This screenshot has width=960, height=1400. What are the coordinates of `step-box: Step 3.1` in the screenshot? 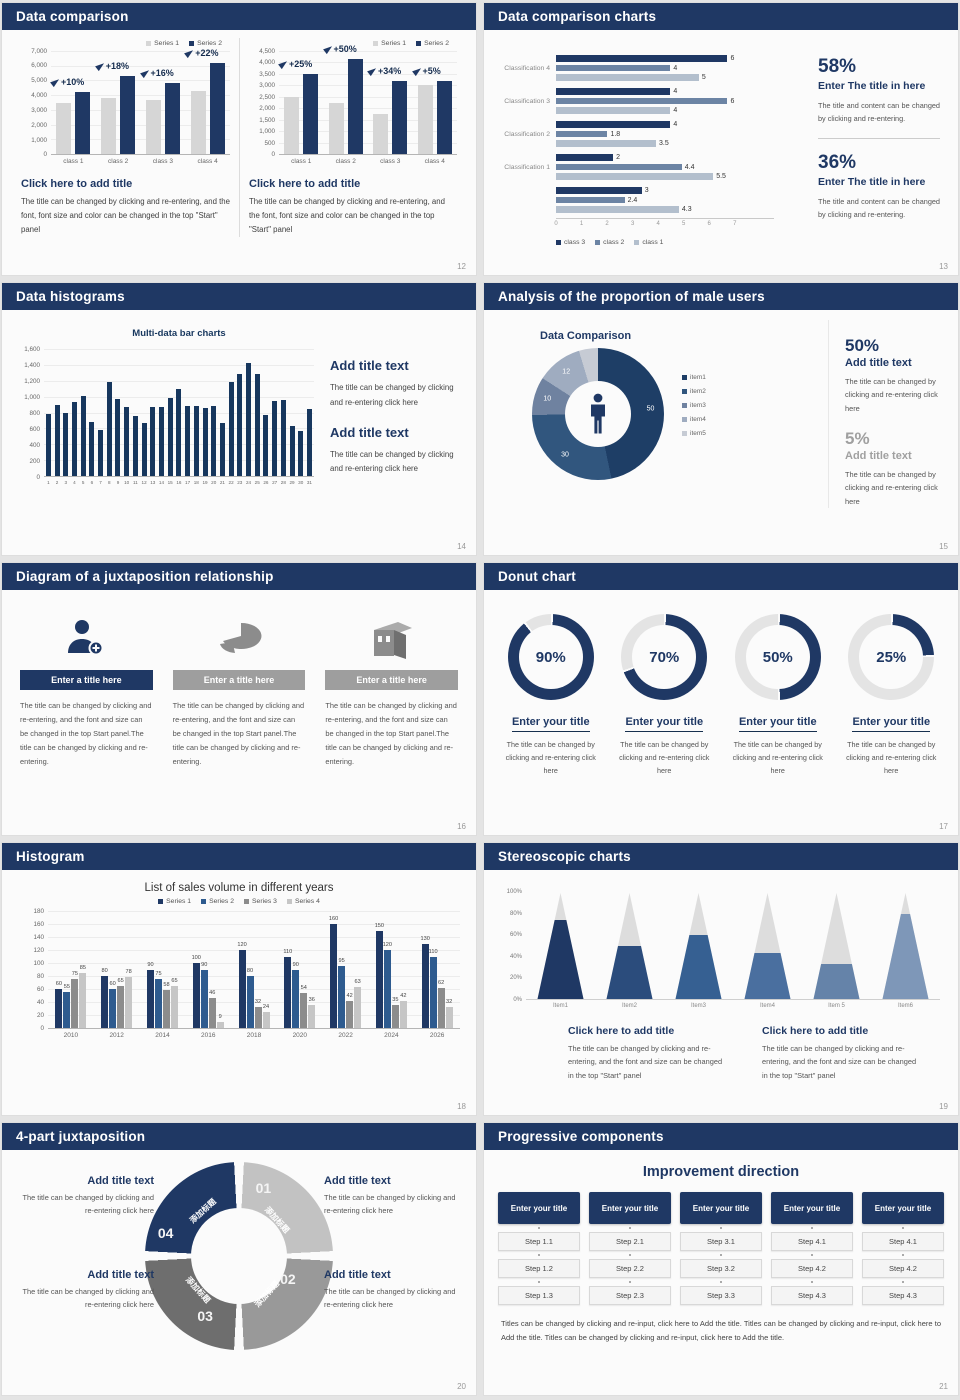 It's located at (721, 1241).